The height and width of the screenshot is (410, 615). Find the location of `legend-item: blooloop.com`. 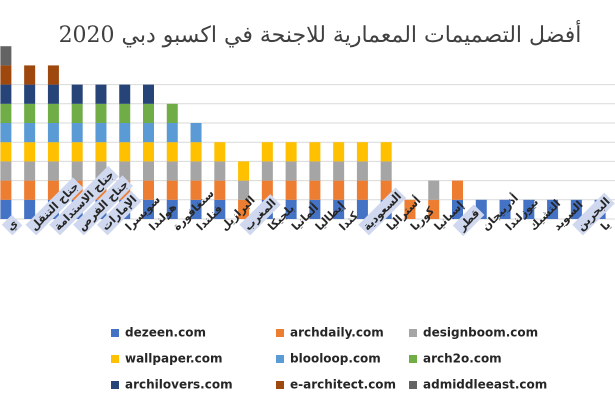

legend-item: blooloop.com is located at coordinates (328, 359).